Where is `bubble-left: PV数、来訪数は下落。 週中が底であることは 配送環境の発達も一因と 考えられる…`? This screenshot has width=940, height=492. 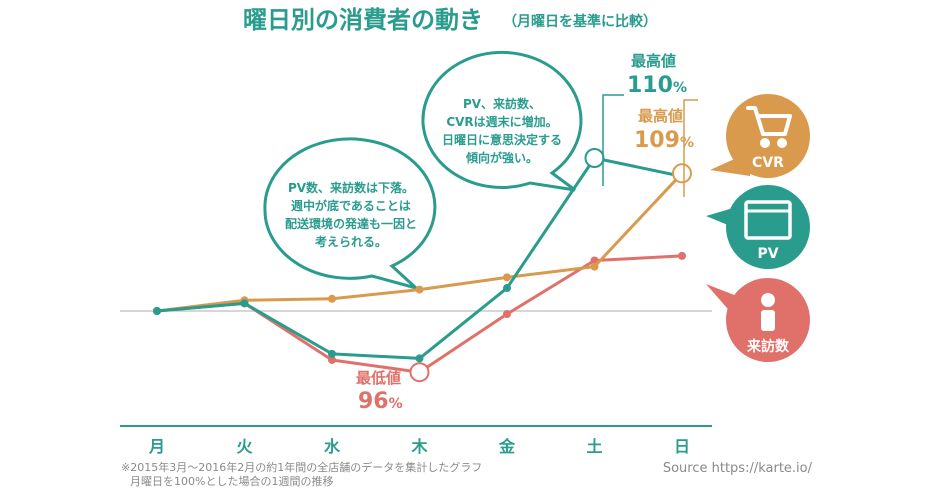
bubble-left: PV数、来訪数は下落。 週中が底であることは 配送環境の発達も一因と 考えられる… is located at coordinates (350, 213).